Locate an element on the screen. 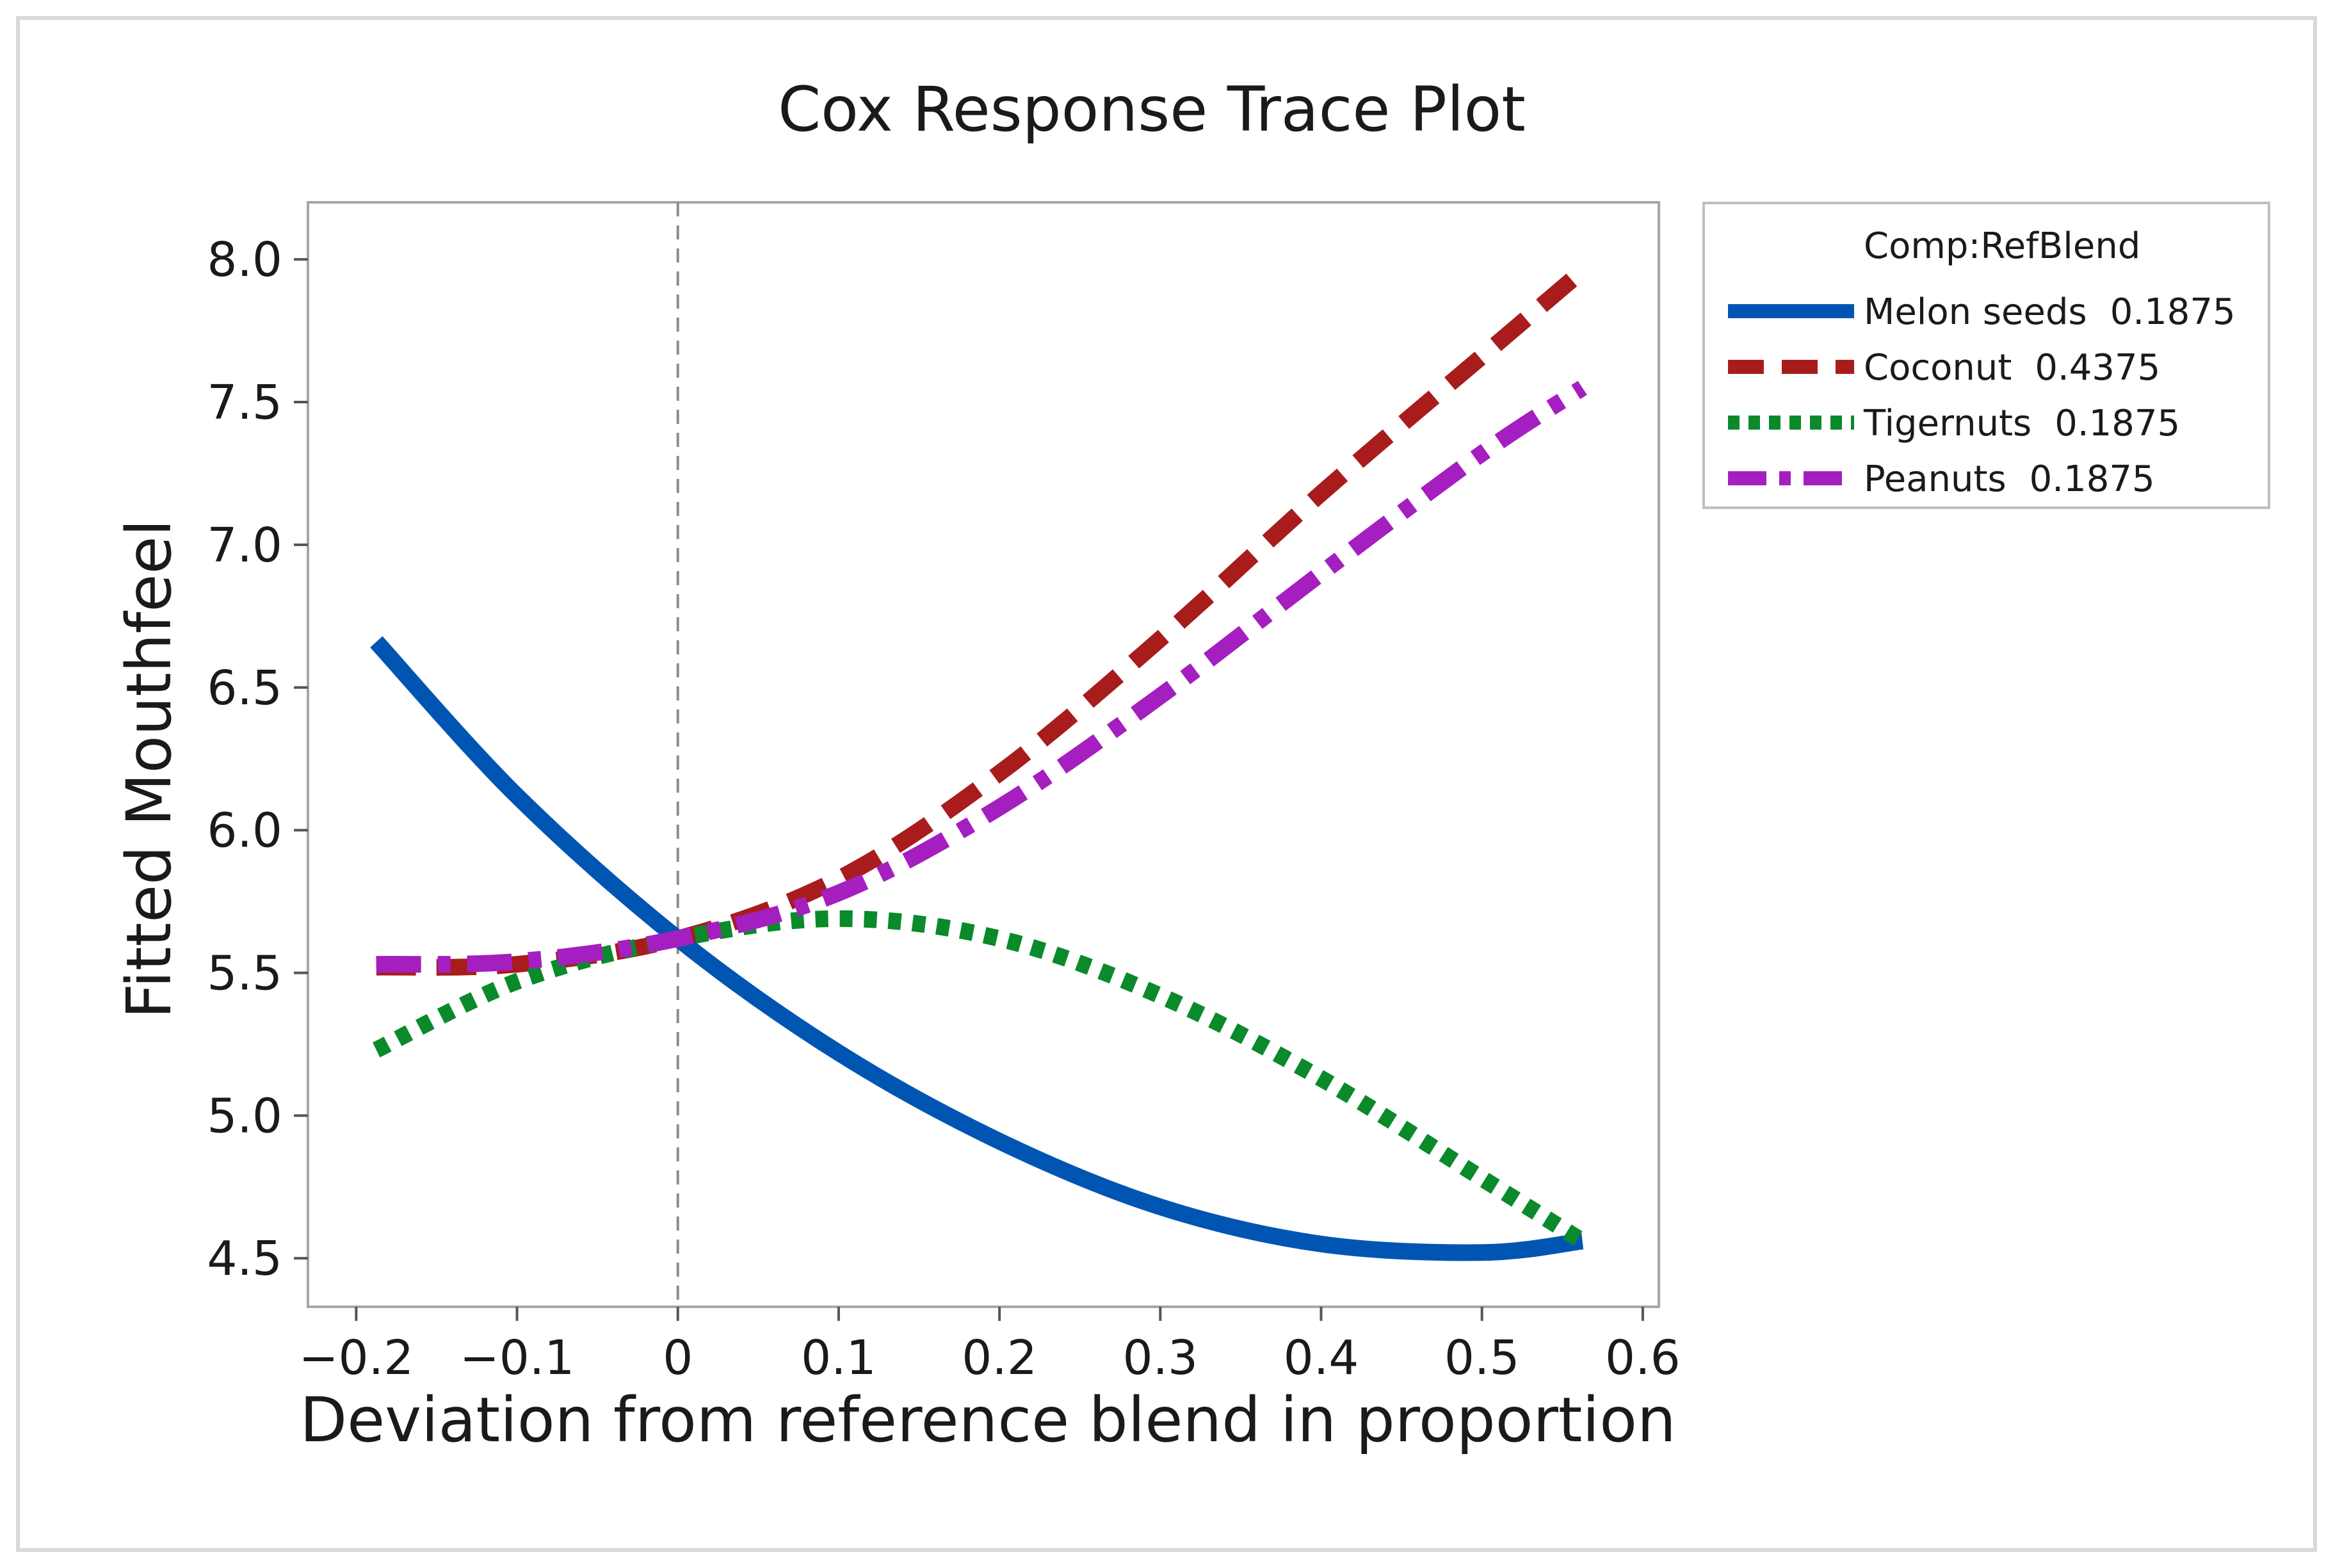  legend-label-coconut: Coconut 0.4375 is located at coordinates (2012, 368).